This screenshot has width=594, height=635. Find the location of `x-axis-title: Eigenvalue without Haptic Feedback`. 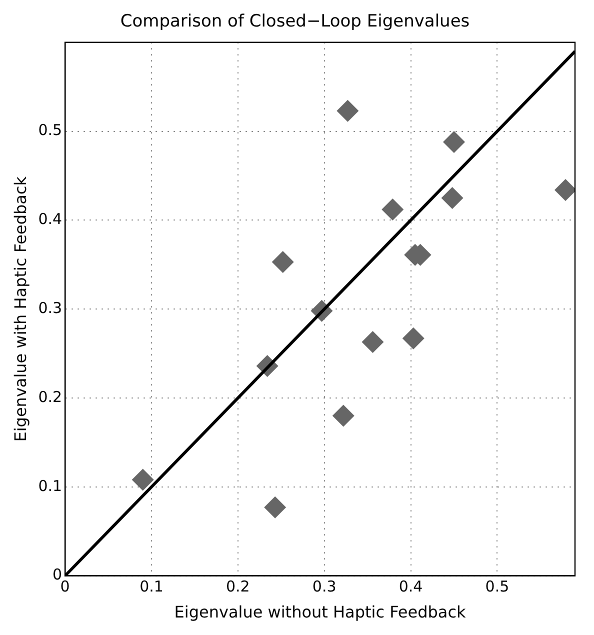

x-axis-title: Eigenvalue without Haptic Feedback is located at coordinates (320, 612).